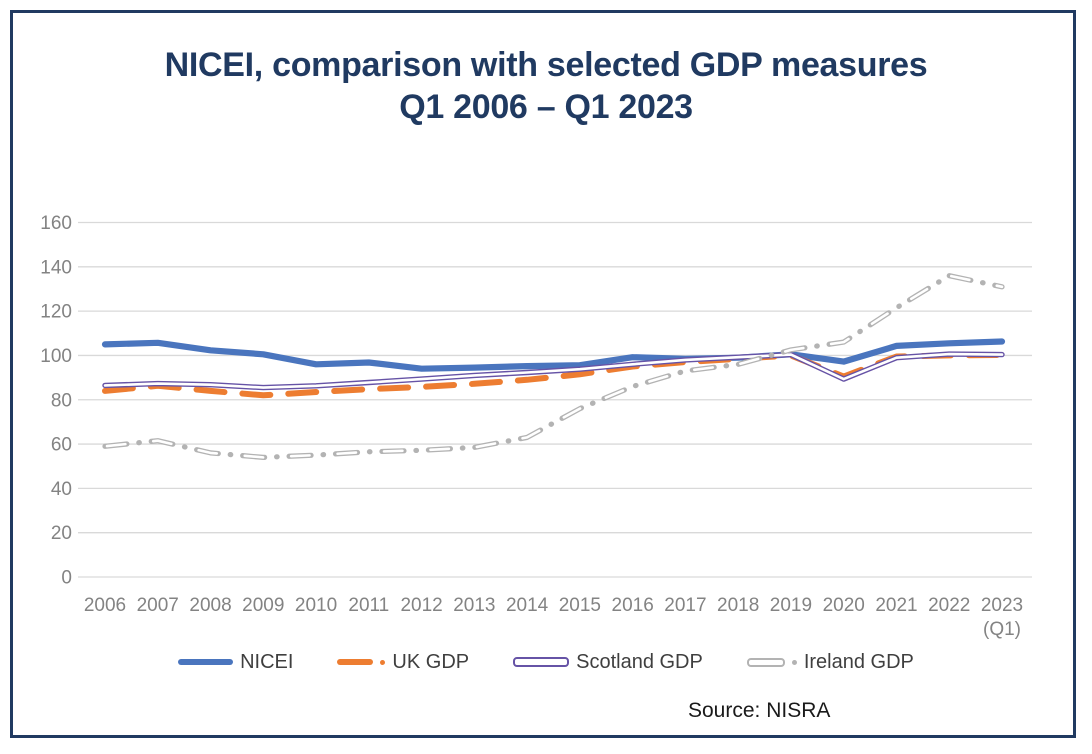 This screenshot has width=1092, height=754. Describe the element at coordinates (527, 605) in the screenshot. I see `x-axis-tick-label: 2014` at that location.